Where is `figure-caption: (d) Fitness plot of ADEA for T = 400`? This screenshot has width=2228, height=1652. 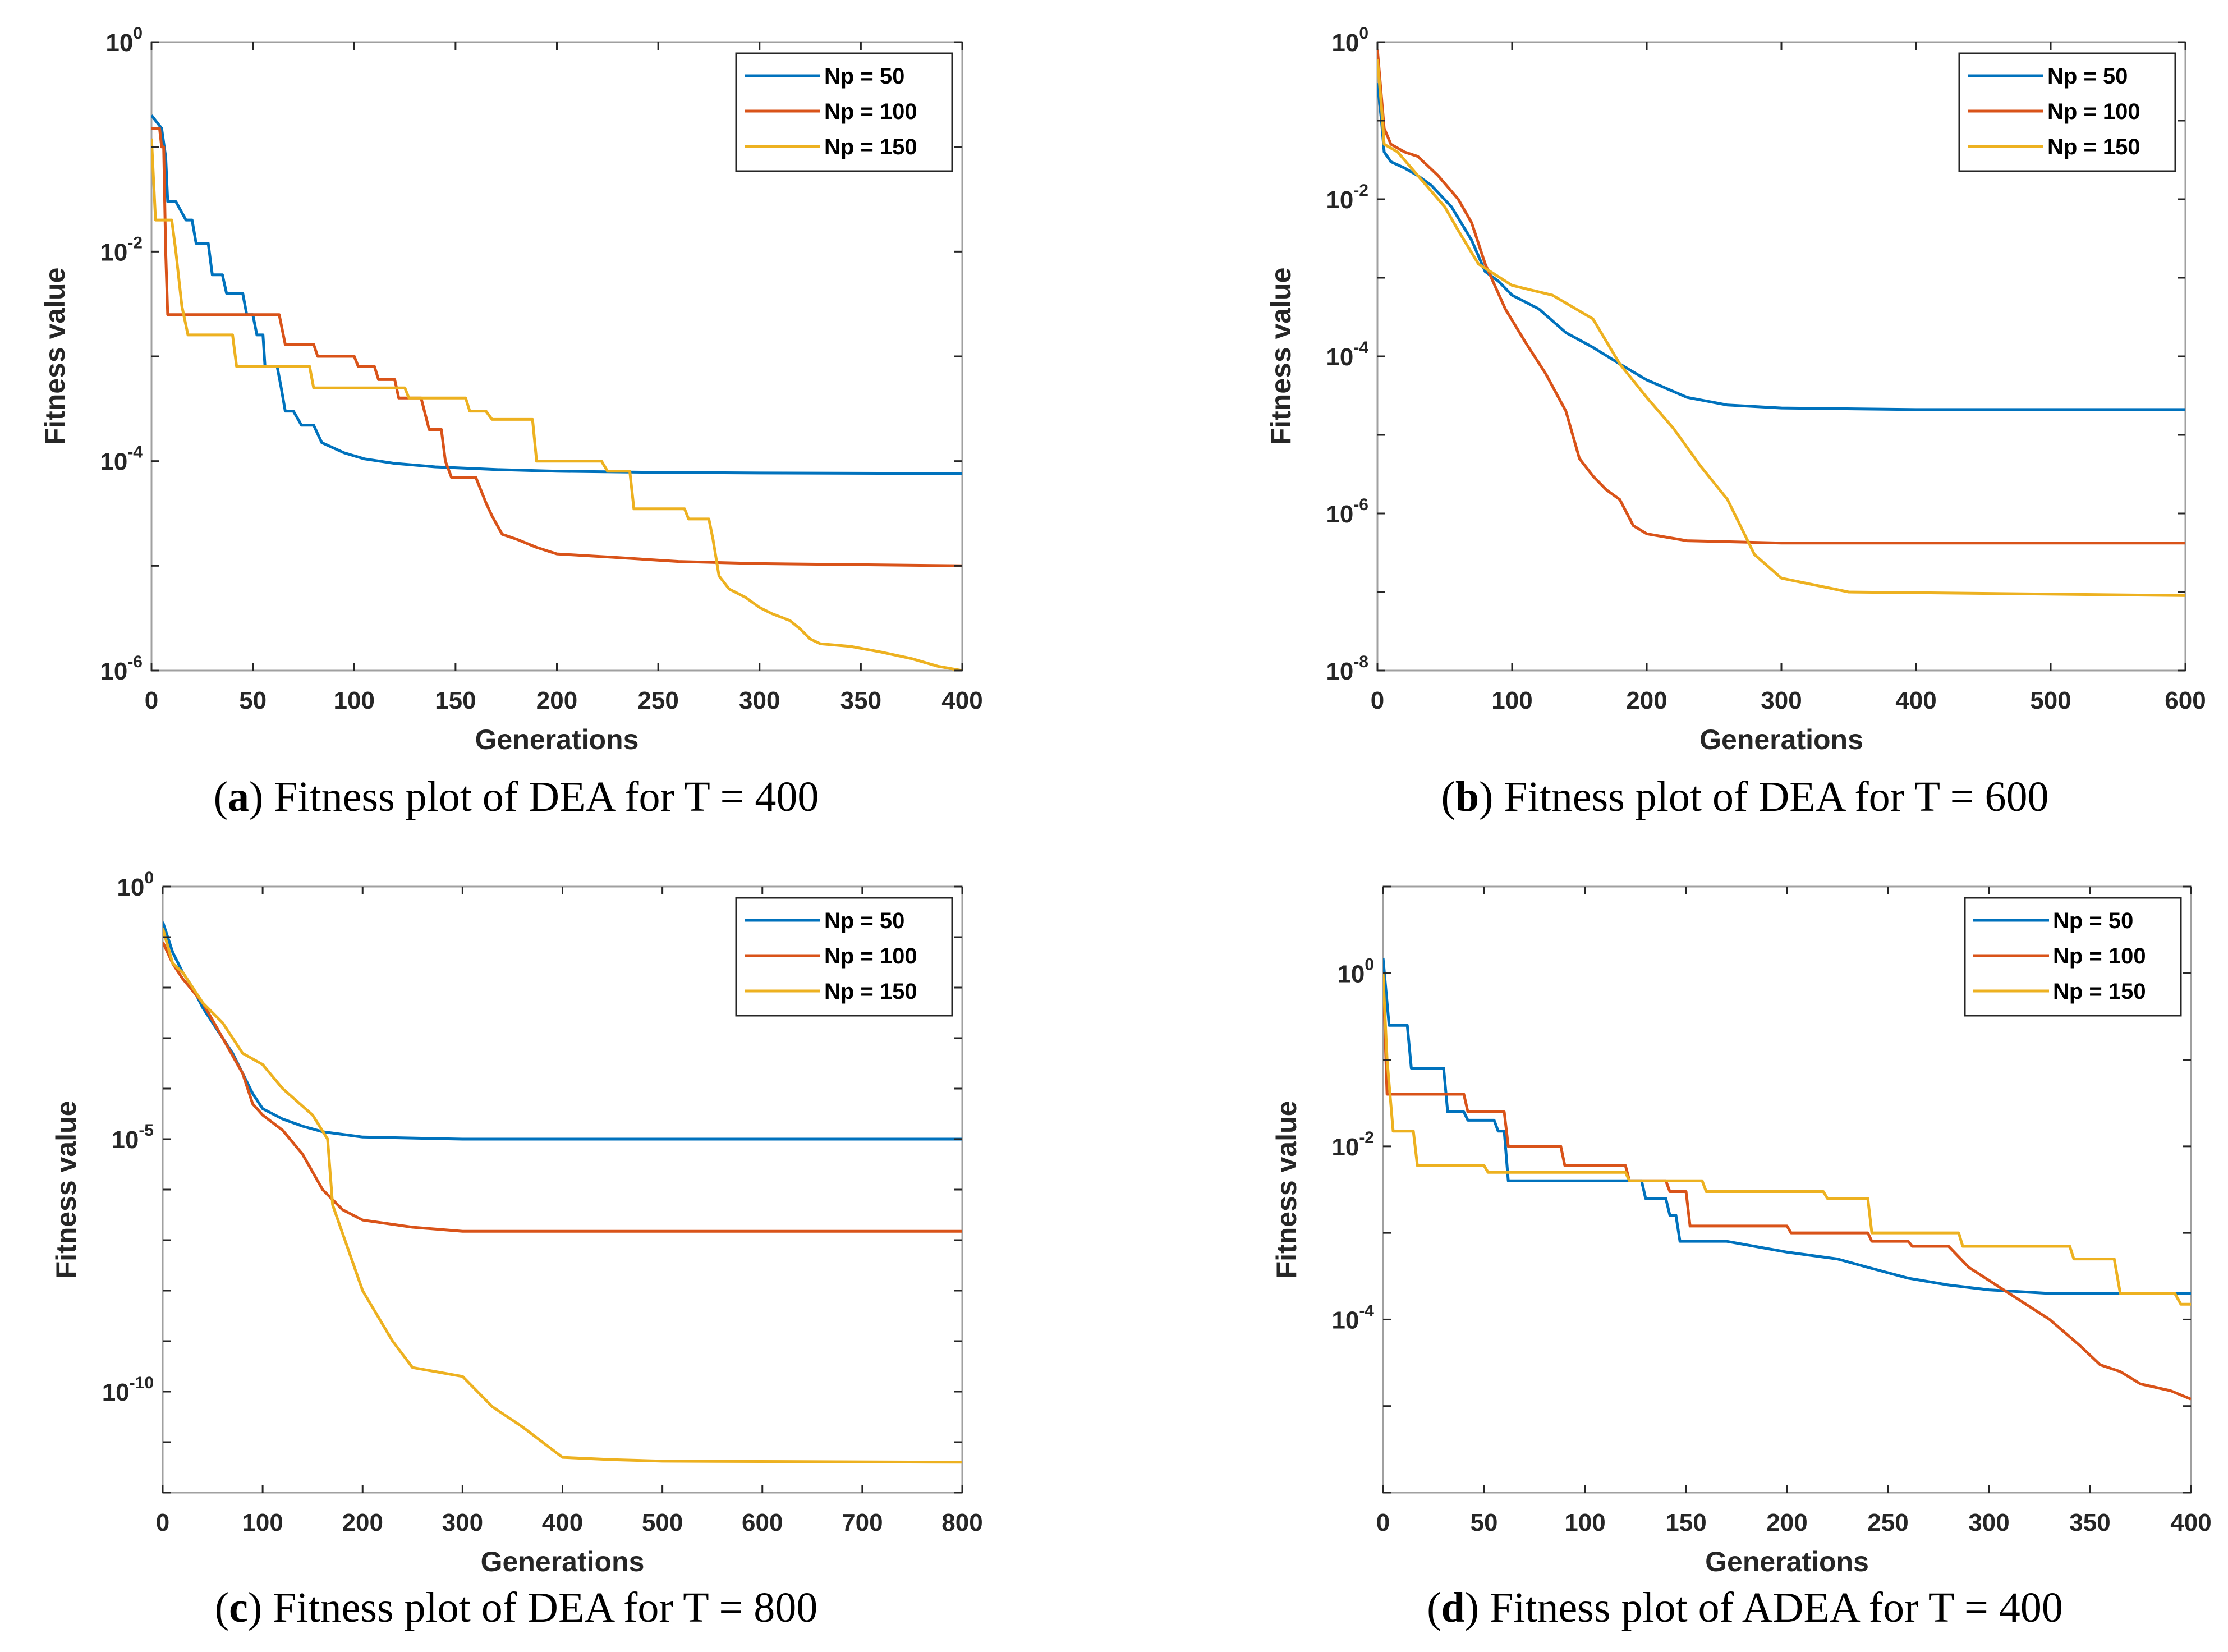 figure-caption: (d) Fitness plot of ADEA for T = 400 is located at coordinates (1745, 1607).